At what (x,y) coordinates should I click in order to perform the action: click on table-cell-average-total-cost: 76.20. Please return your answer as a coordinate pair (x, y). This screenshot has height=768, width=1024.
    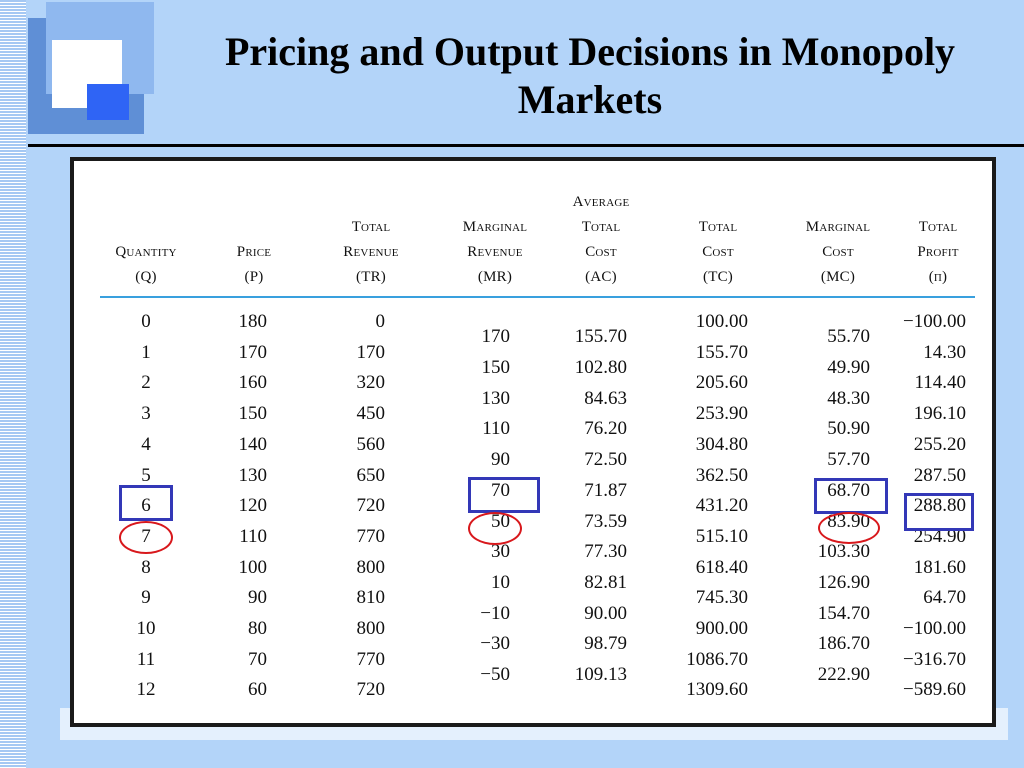
    Looking at the image, I should click on (605, 429).